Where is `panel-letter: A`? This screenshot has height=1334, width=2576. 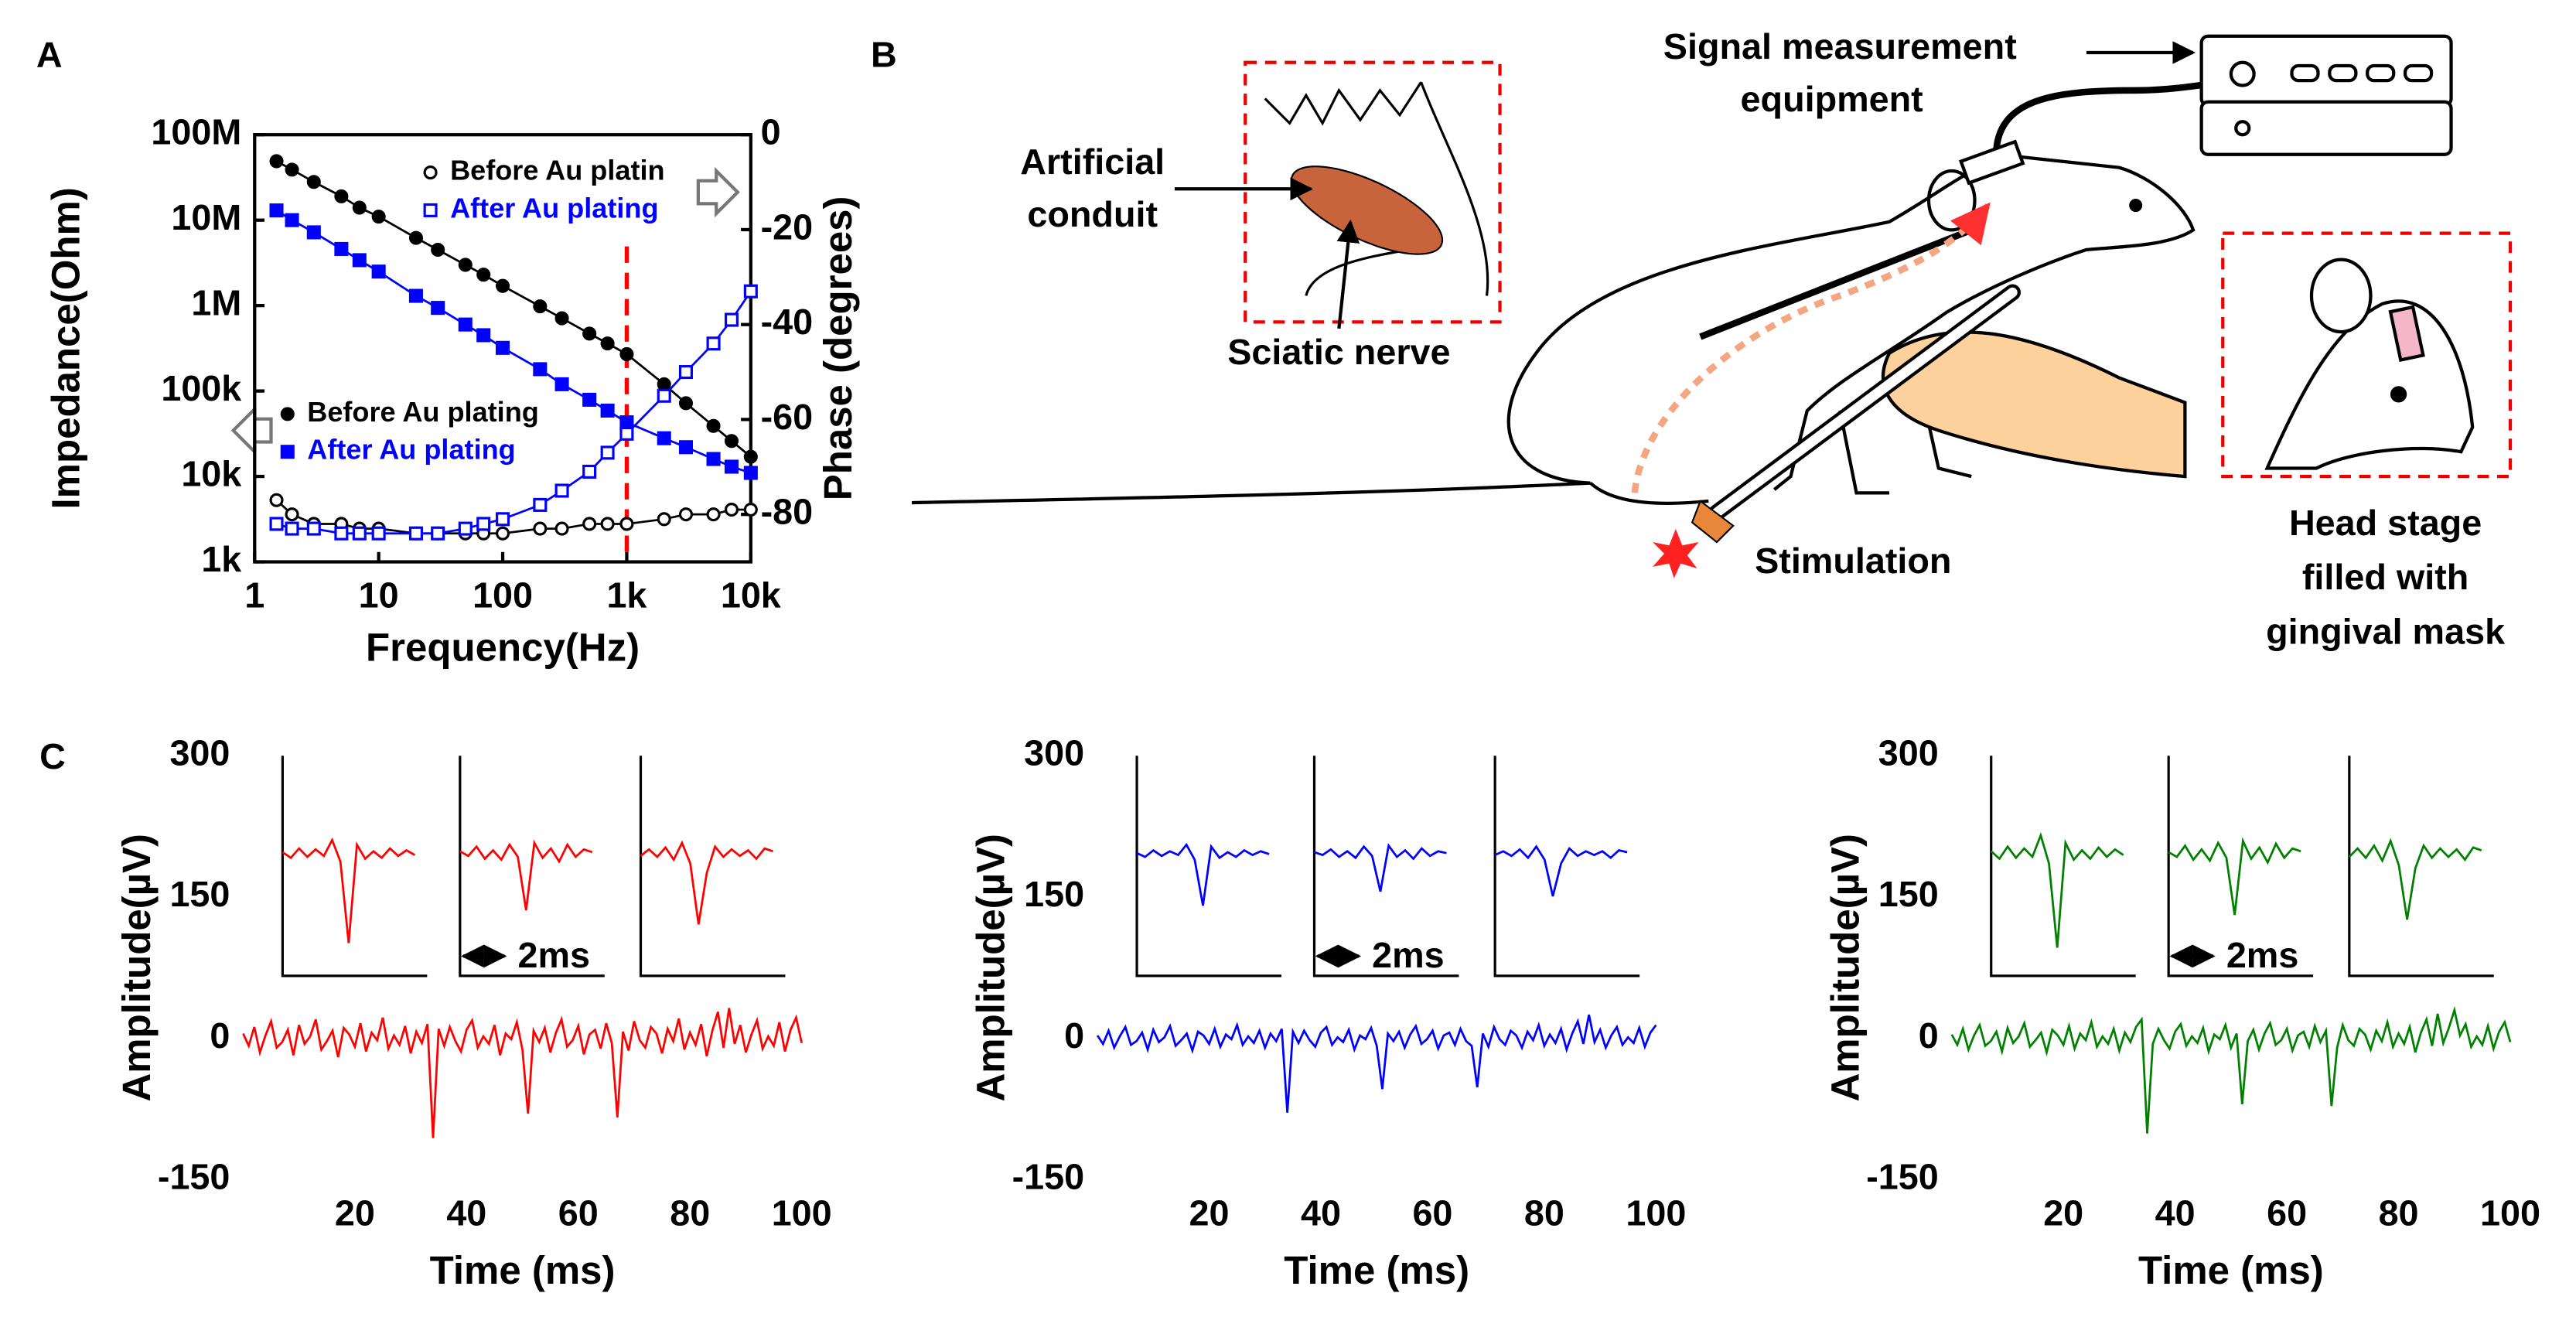 panel-letter: A is located at coordinates (50, 55).